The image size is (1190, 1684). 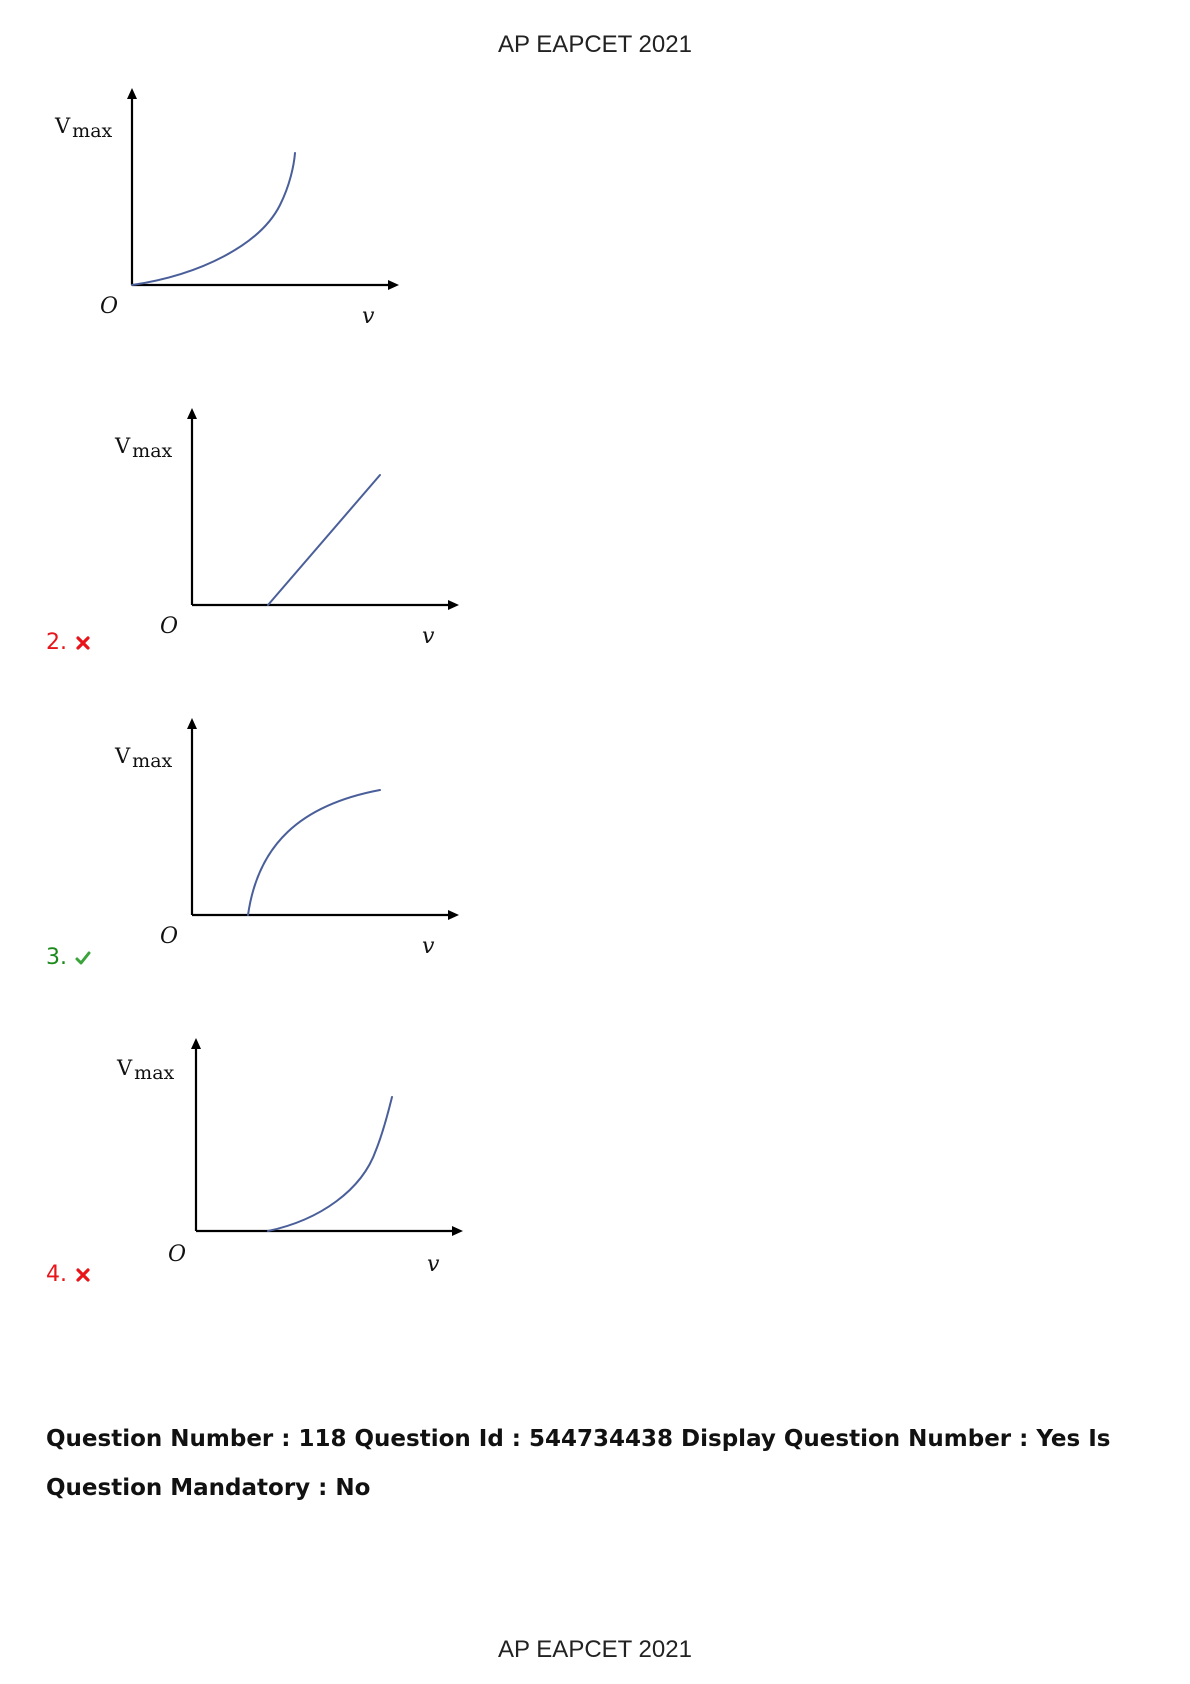 What do you see at coordinates (595, 1649) in the screenshot?
I see `page-footer: AP EAPCET 2021` at bounding box center [595, 1649].